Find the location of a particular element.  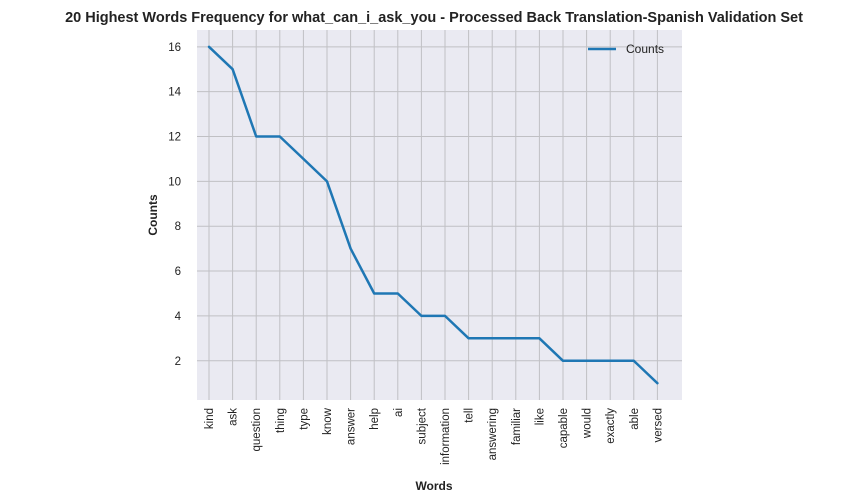

y-tick-label: 10 is located at coordinates (174, 182).